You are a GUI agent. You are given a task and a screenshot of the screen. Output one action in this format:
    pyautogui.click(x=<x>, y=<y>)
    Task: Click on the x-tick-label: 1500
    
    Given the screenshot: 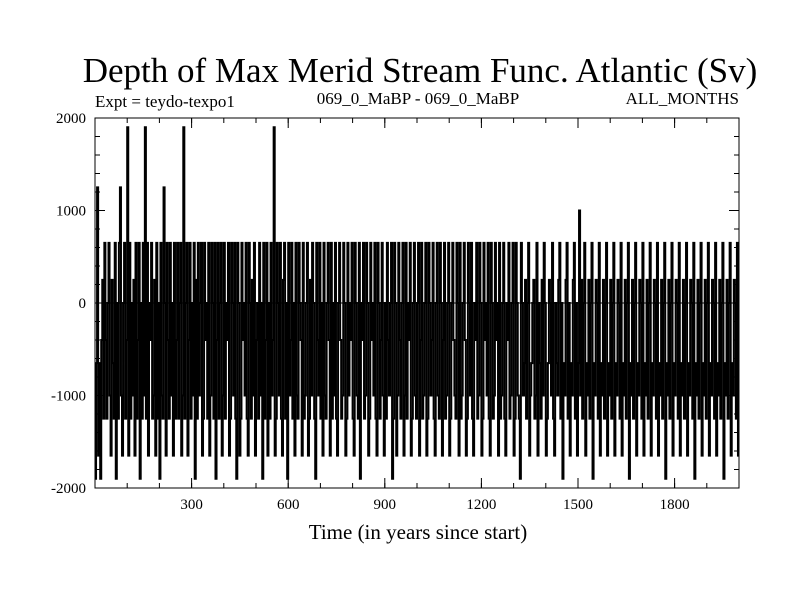 What is the action you would take?
    pyautogui.click(x=578, y=505)
    